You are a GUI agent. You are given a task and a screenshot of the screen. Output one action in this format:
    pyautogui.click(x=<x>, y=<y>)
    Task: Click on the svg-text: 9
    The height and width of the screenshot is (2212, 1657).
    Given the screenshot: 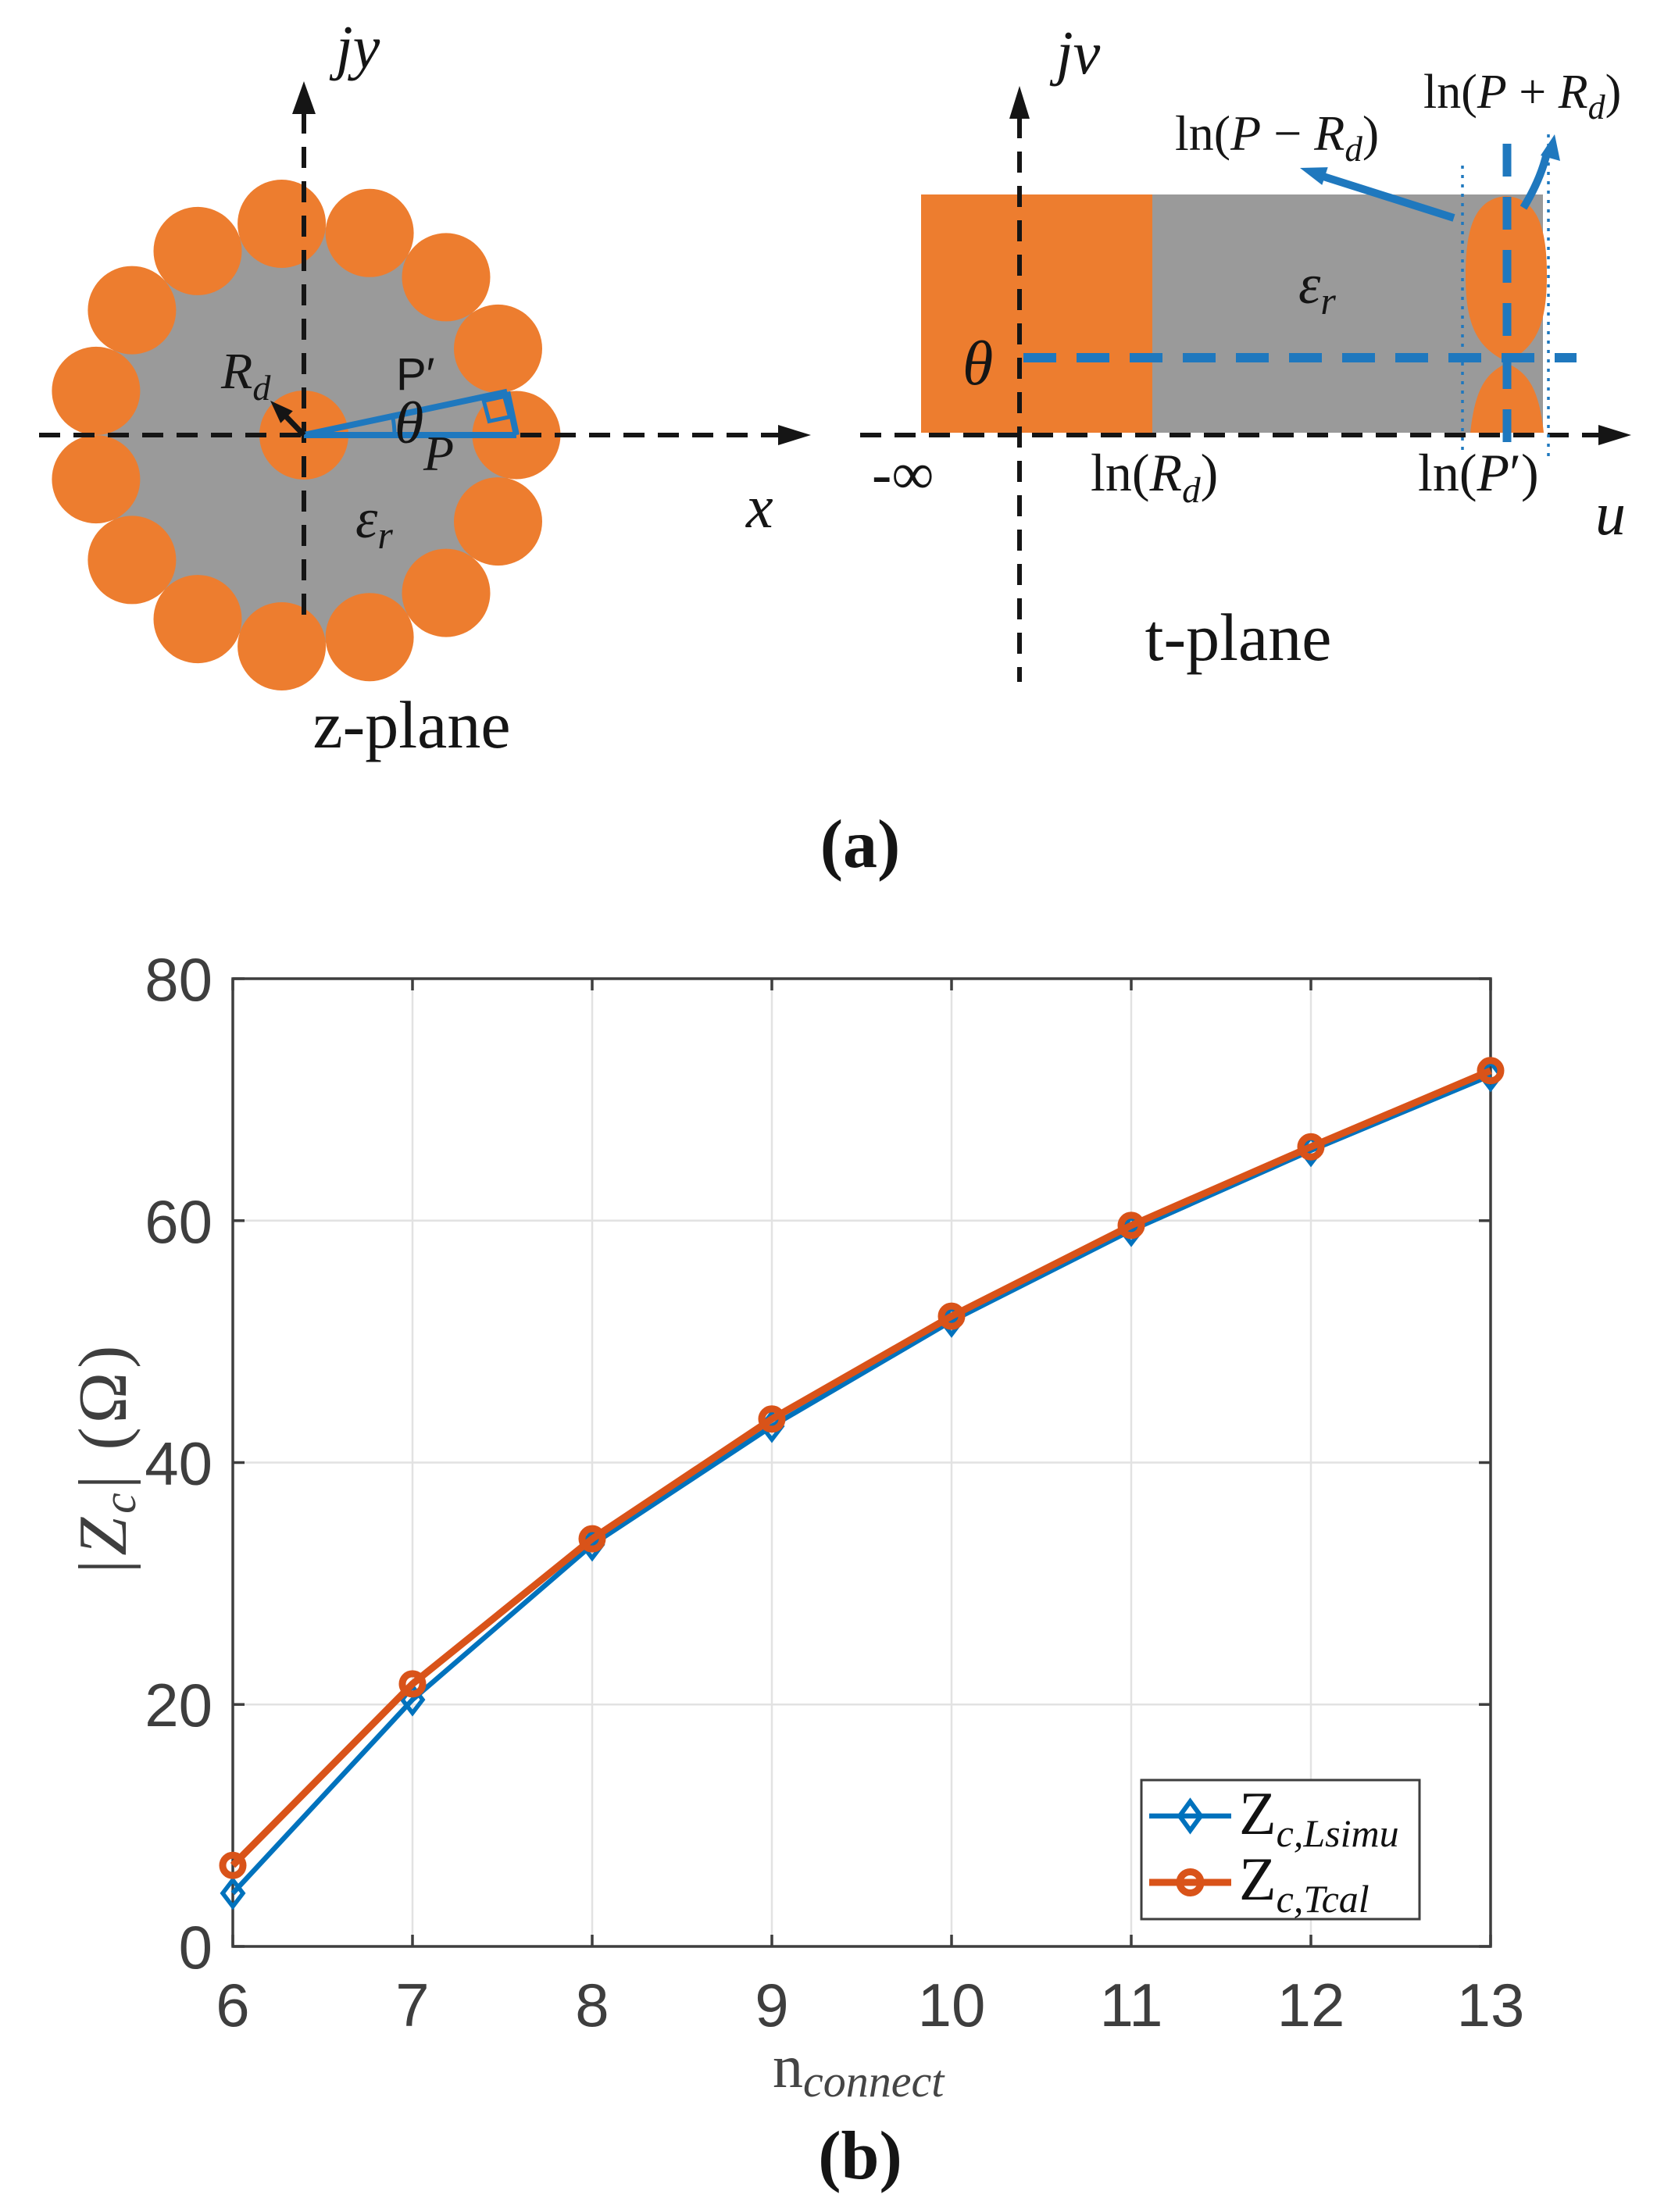 What is the action you would take?
    pyautogui.click(x=771, y=2005)
    